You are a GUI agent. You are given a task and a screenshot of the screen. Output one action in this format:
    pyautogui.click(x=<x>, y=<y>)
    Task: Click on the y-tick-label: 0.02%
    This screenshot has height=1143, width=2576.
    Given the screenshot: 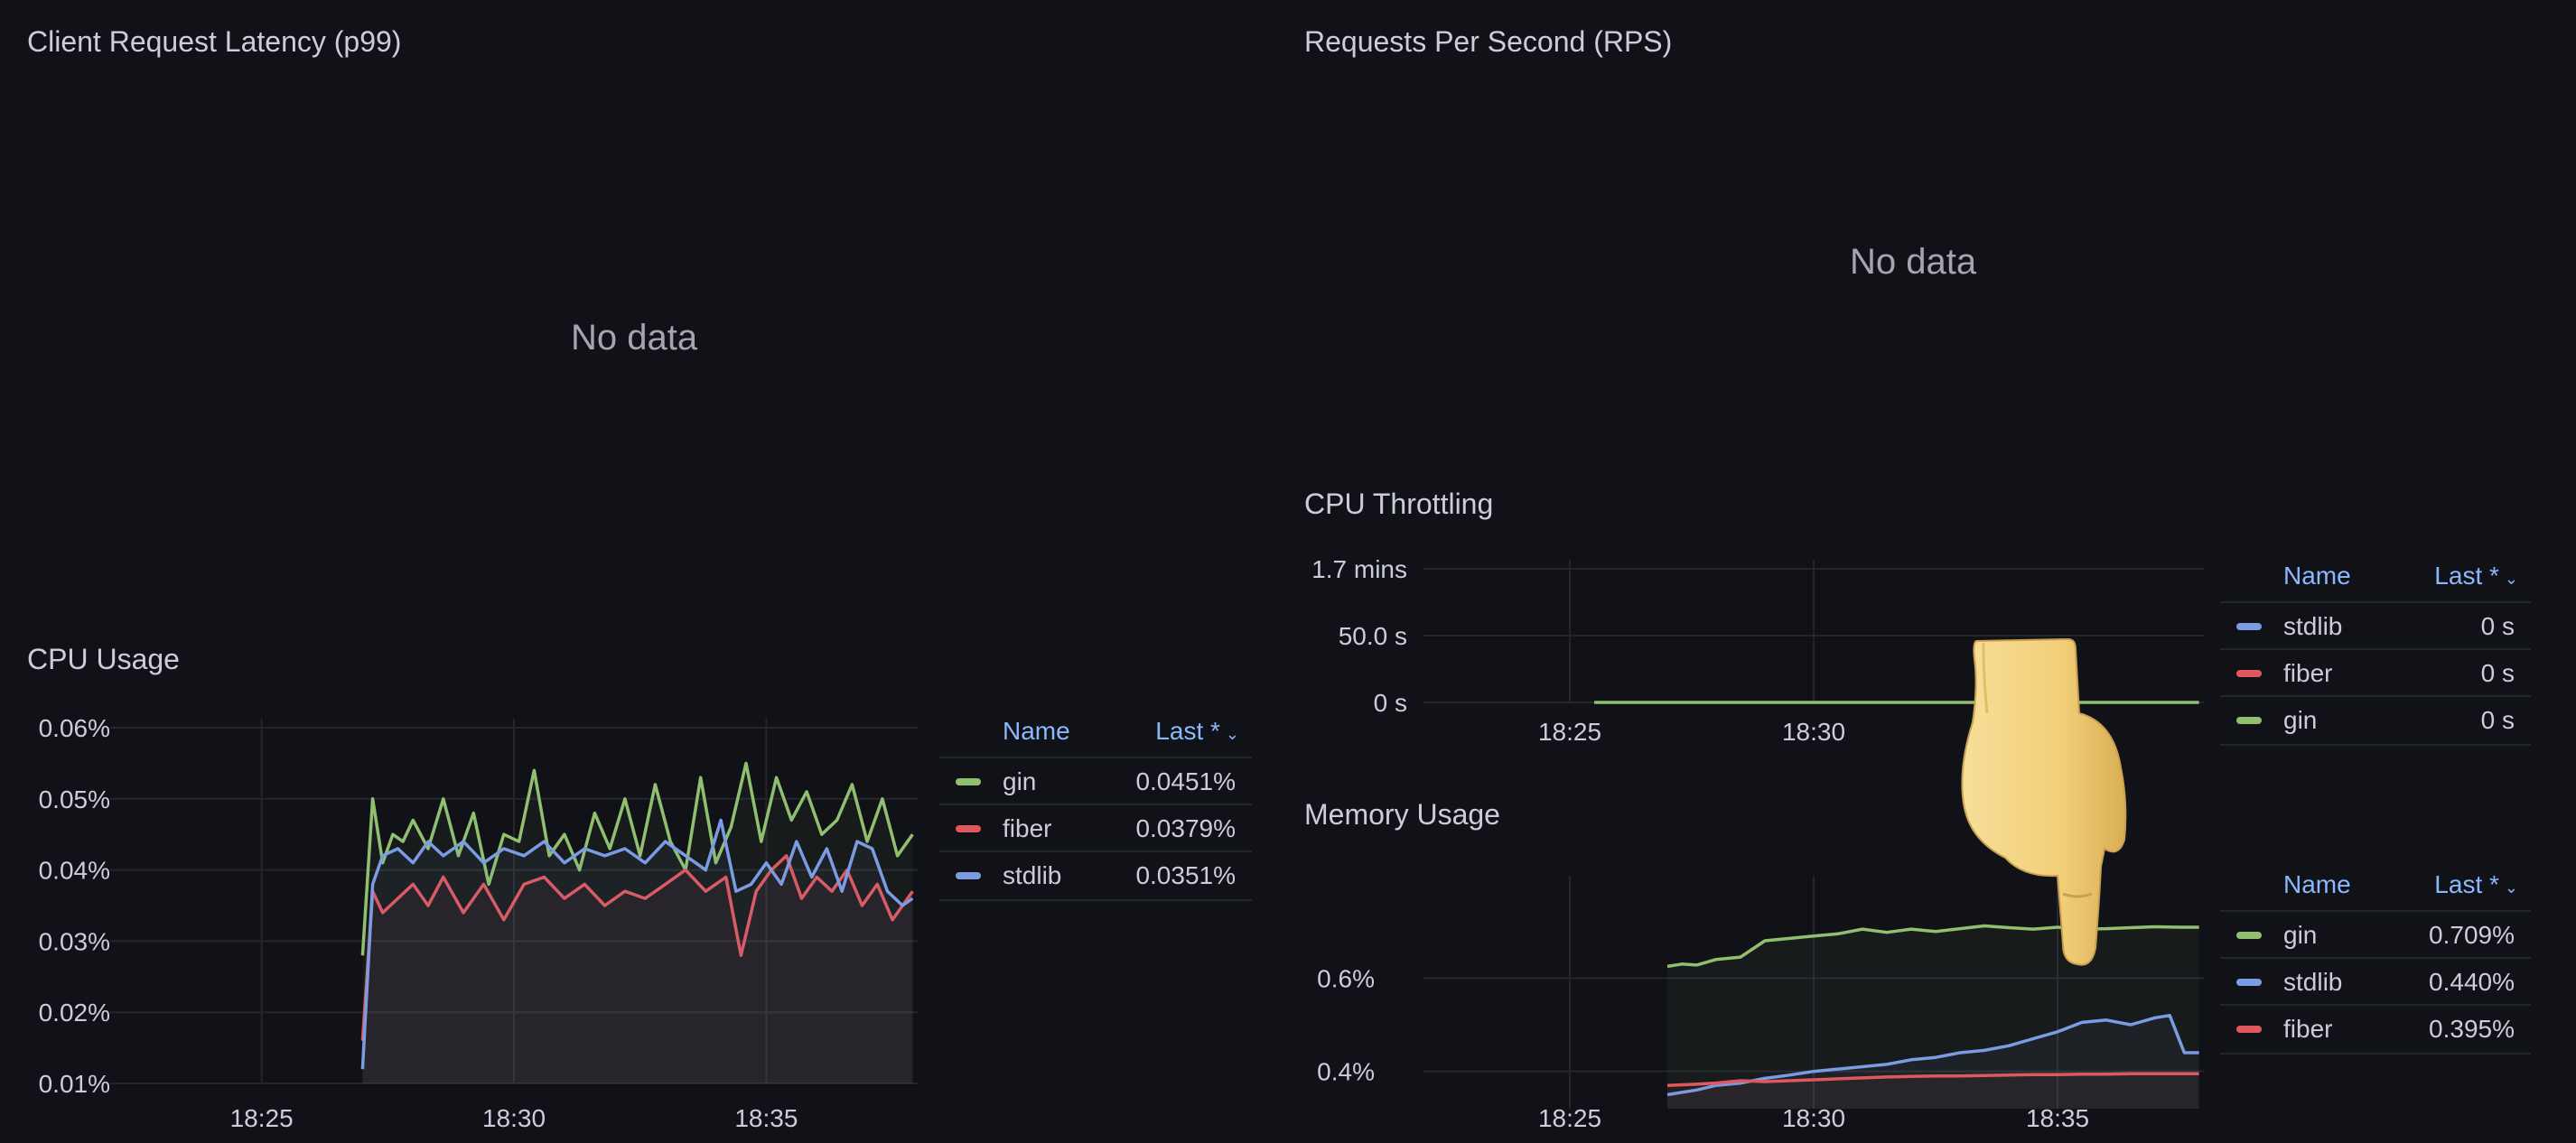 What is the action you would take?
    pyautogui.click(x=74, y=1013)
    